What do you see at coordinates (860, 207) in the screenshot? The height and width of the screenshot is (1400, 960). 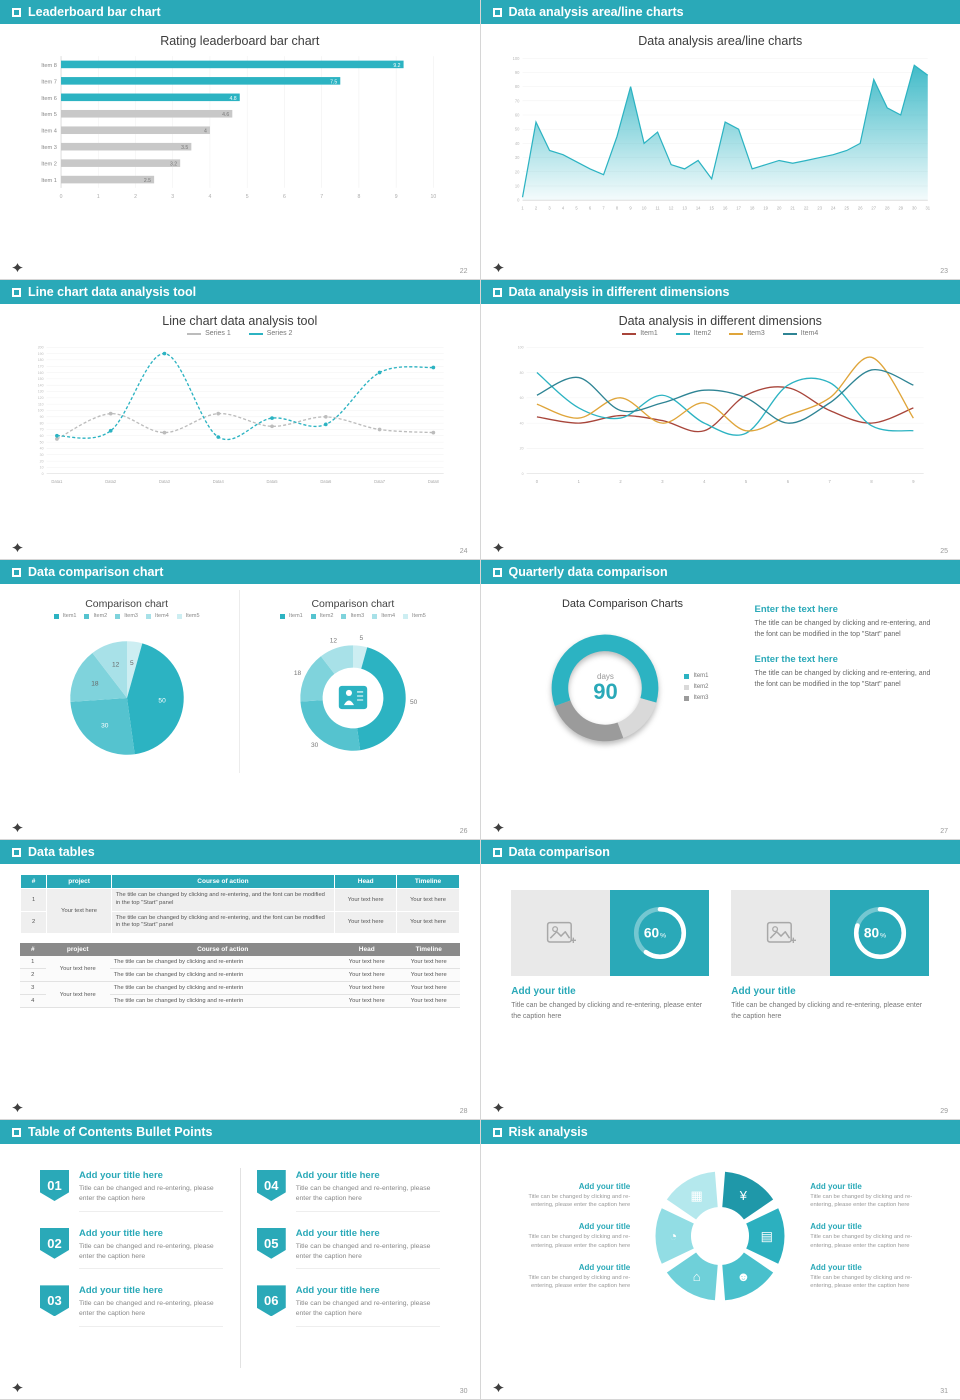 I see `svg-text: 26` at bounding box center [860, 207].